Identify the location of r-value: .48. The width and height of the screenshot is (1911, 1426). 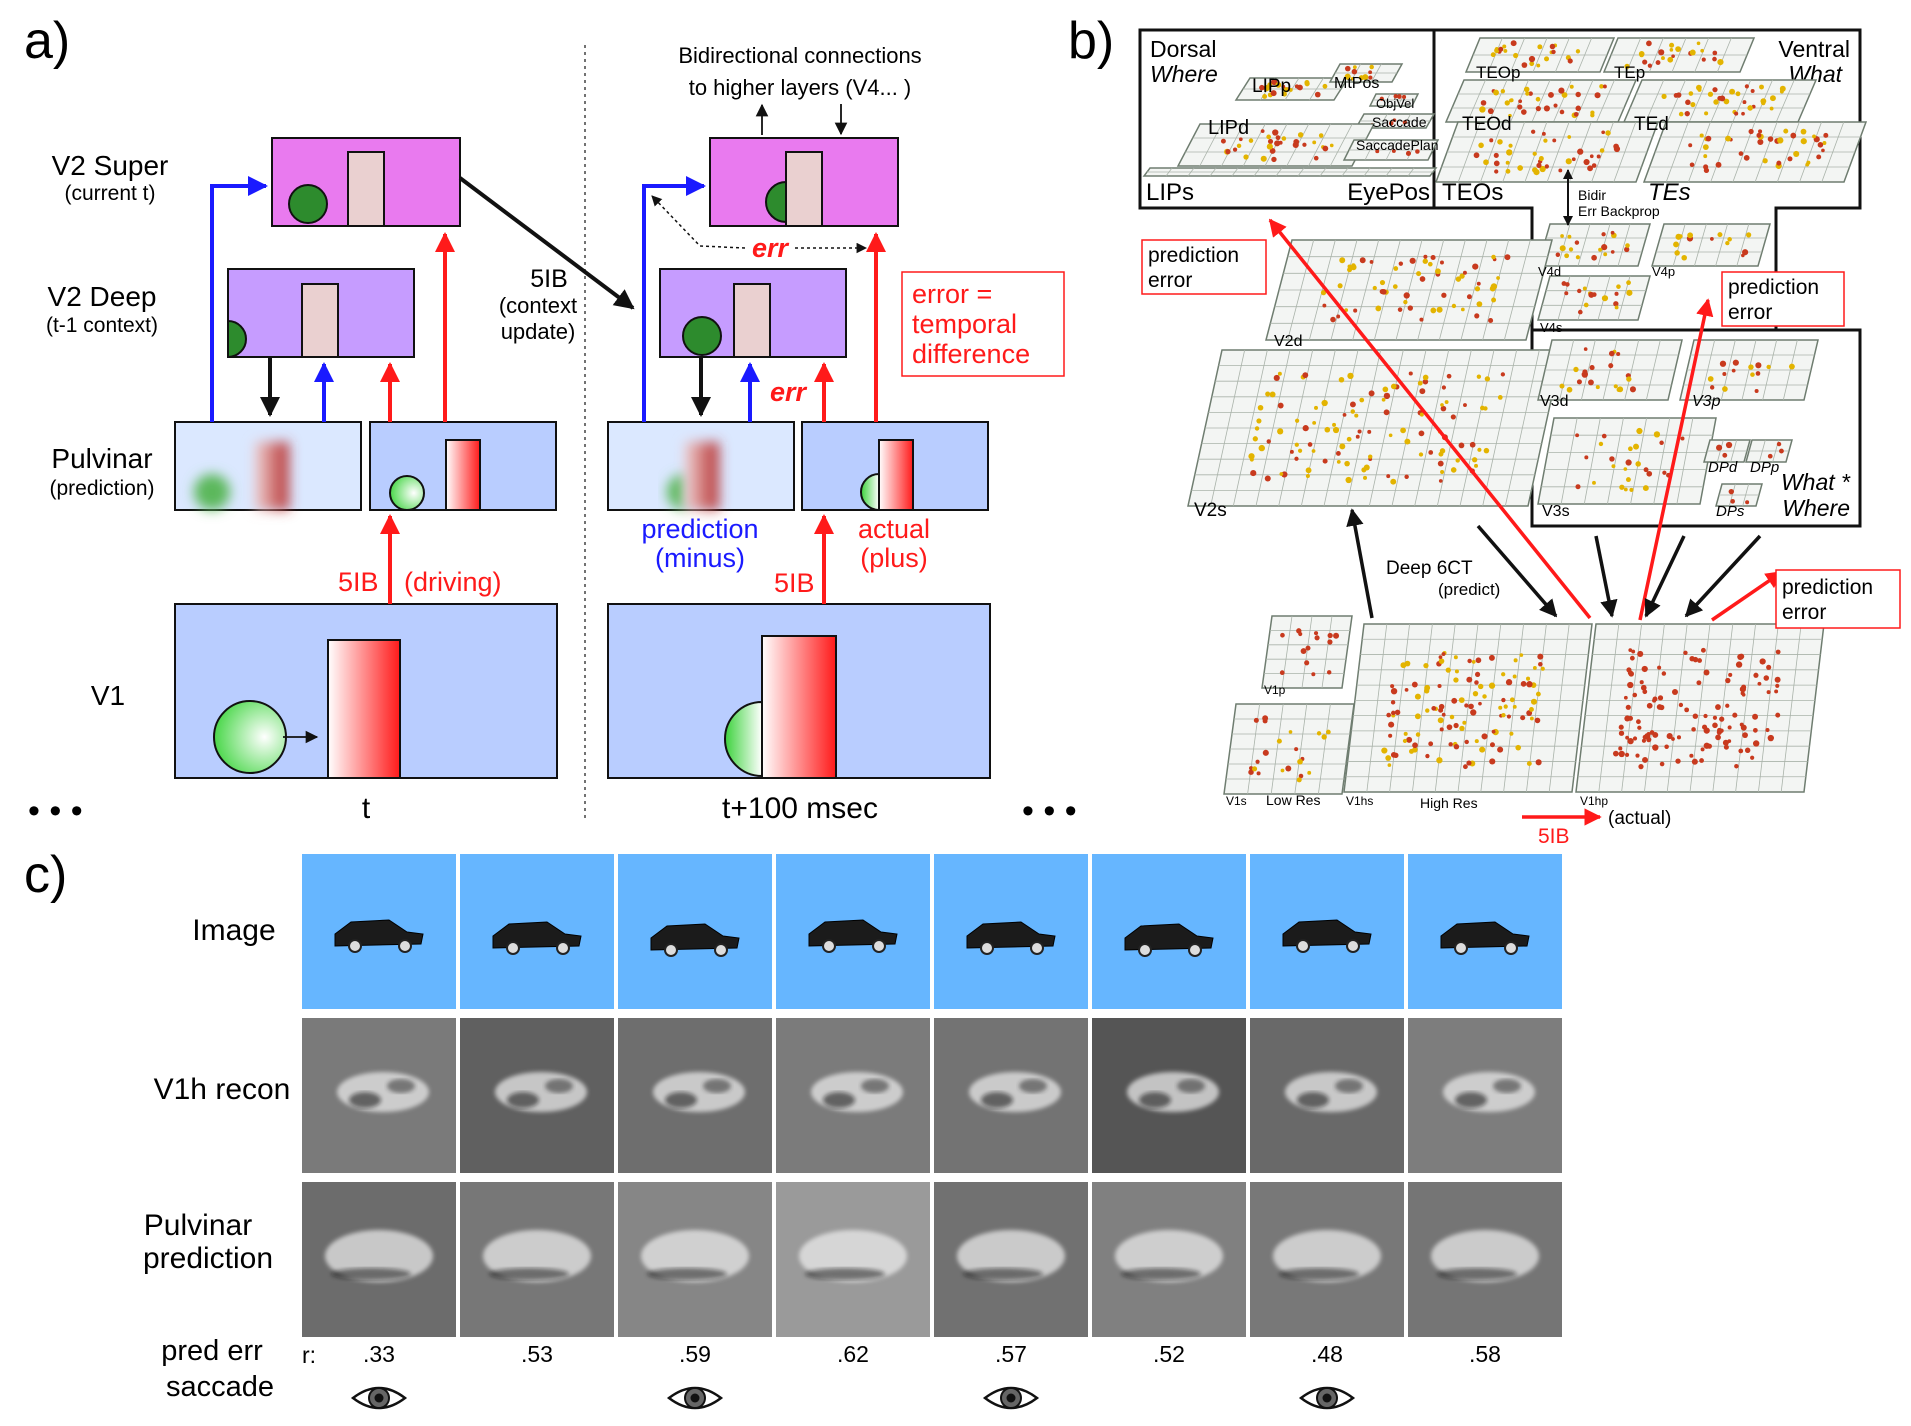
(1327, 1354).